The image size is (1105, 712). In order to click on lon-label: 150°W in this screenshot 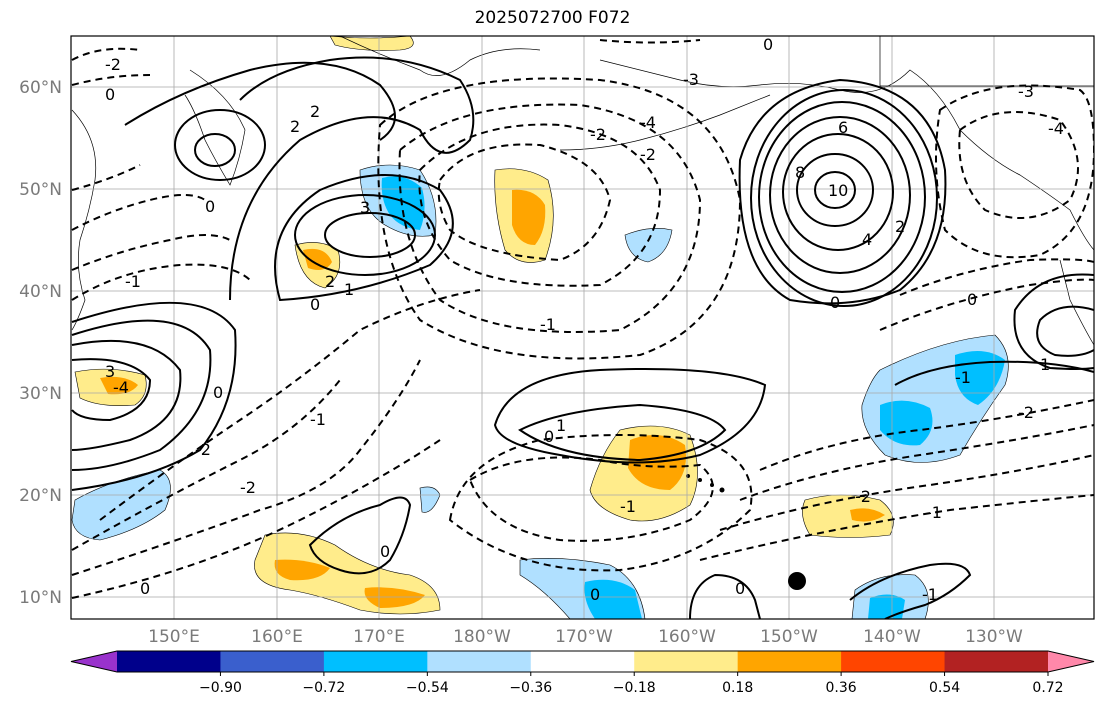, I will do `click(789, 637)`.